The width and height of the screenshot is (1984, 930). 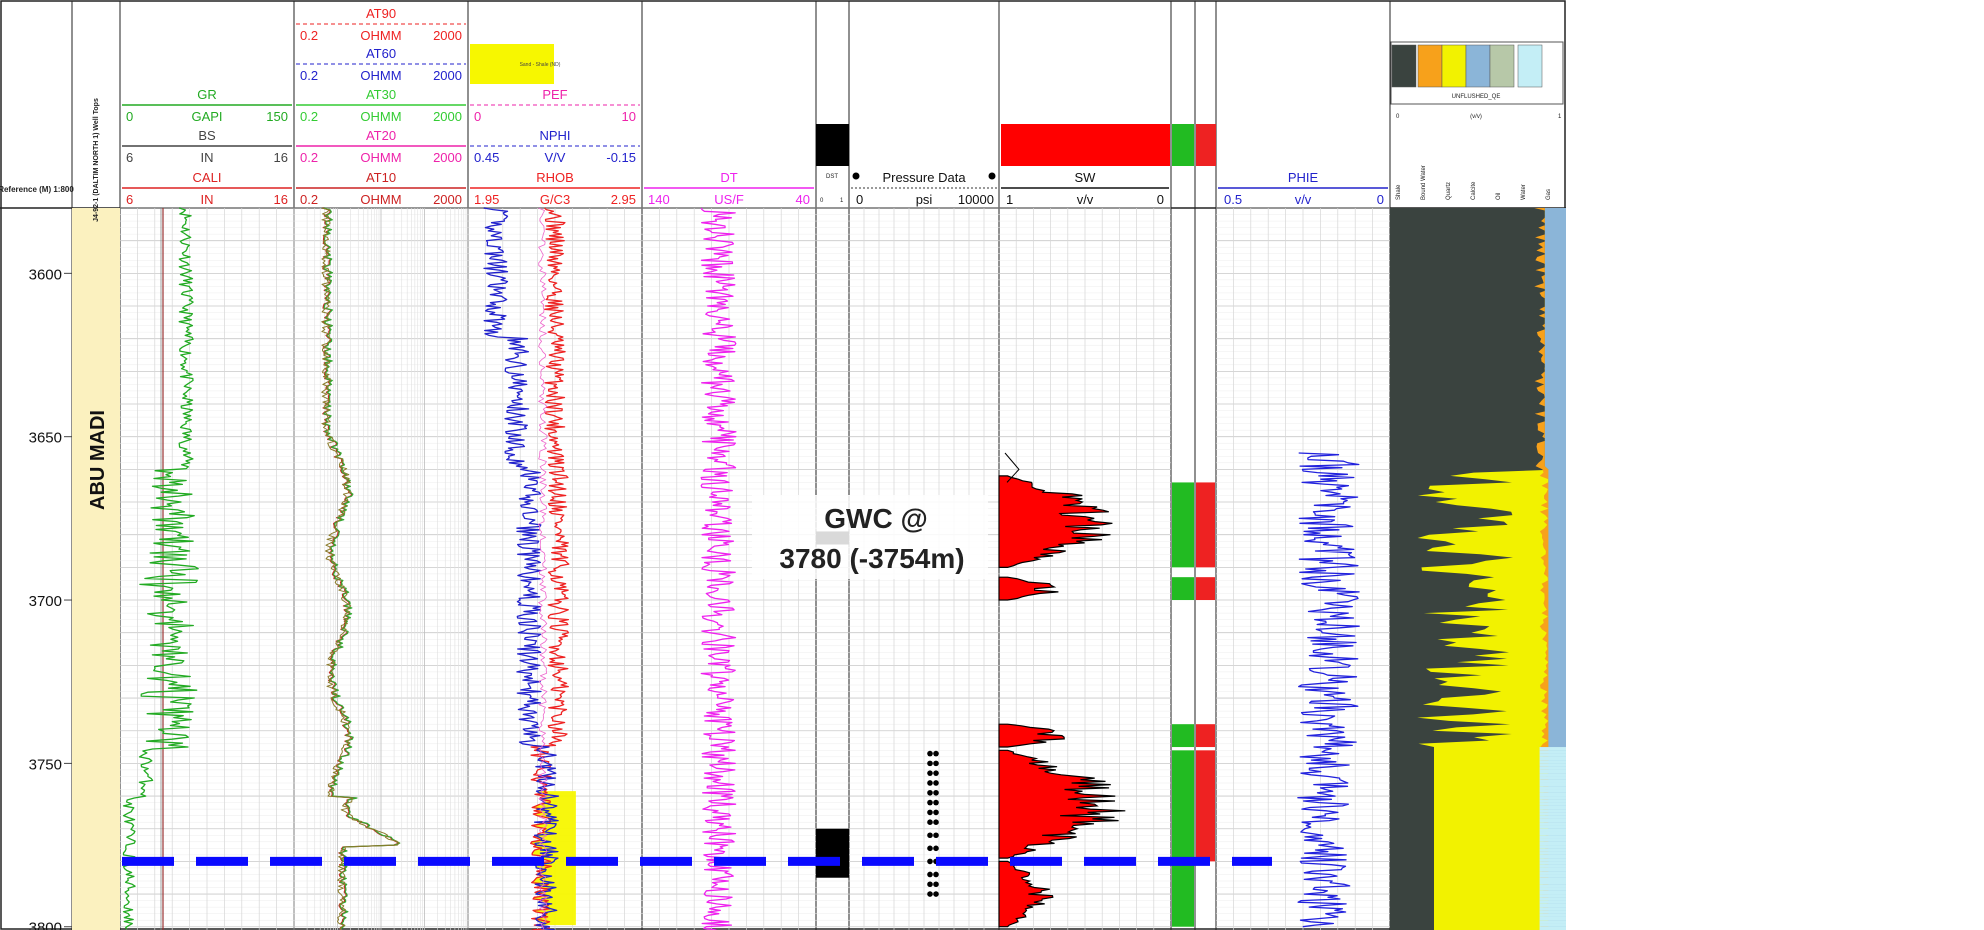 I want to click on sand-shale-swatch, so click(x=512, y=64).